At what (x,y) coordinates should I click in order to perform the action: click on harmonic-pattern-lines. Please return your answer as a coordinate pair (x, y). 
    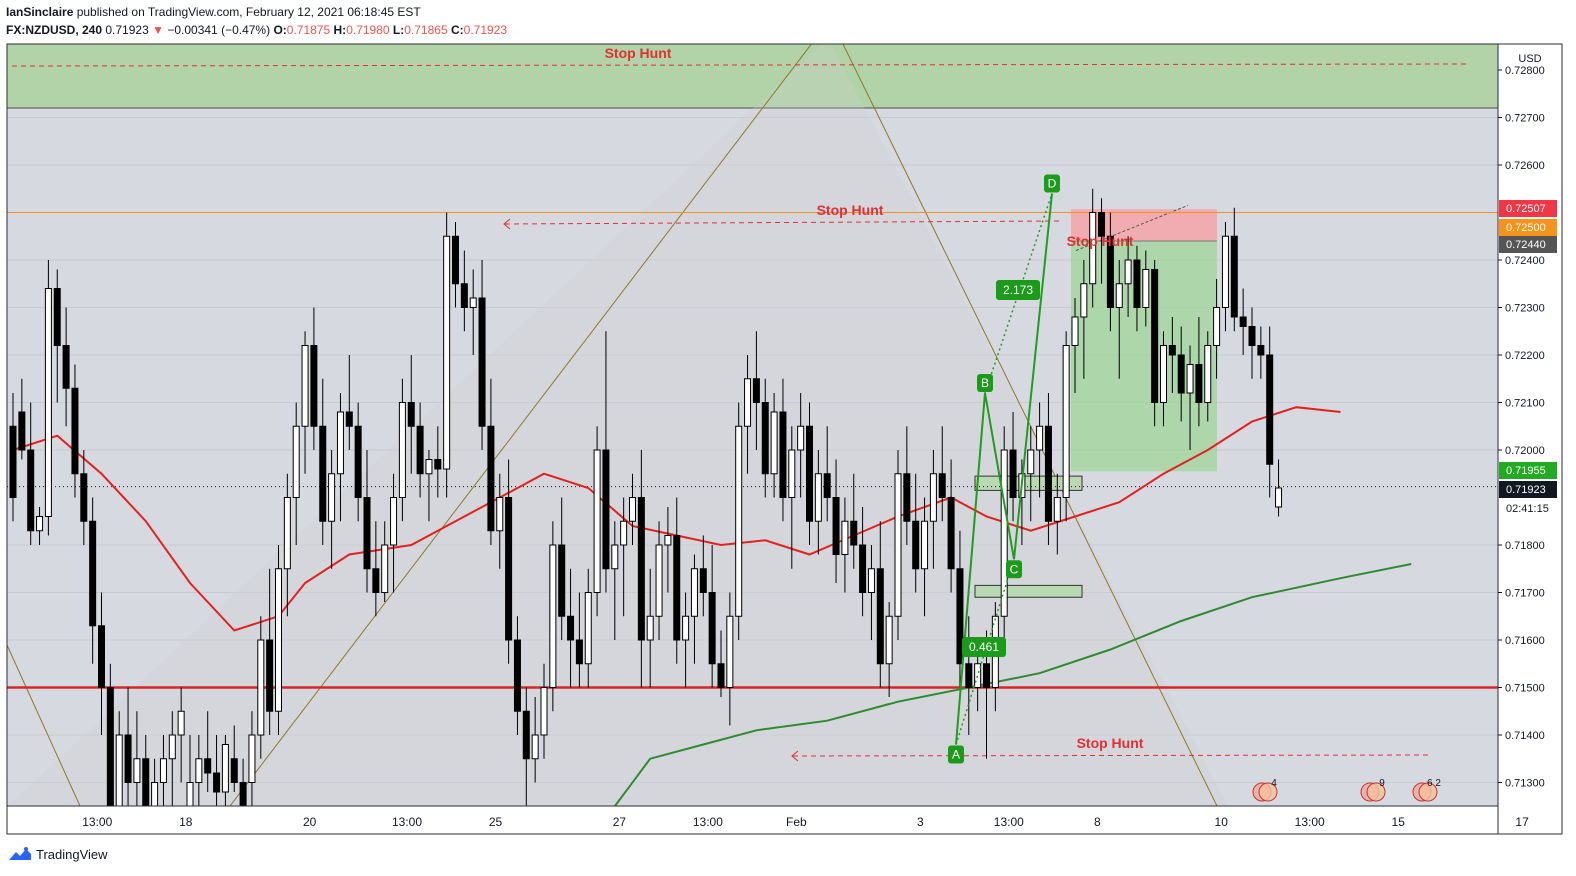
    Looking at the image, I should click on (1004, 469).